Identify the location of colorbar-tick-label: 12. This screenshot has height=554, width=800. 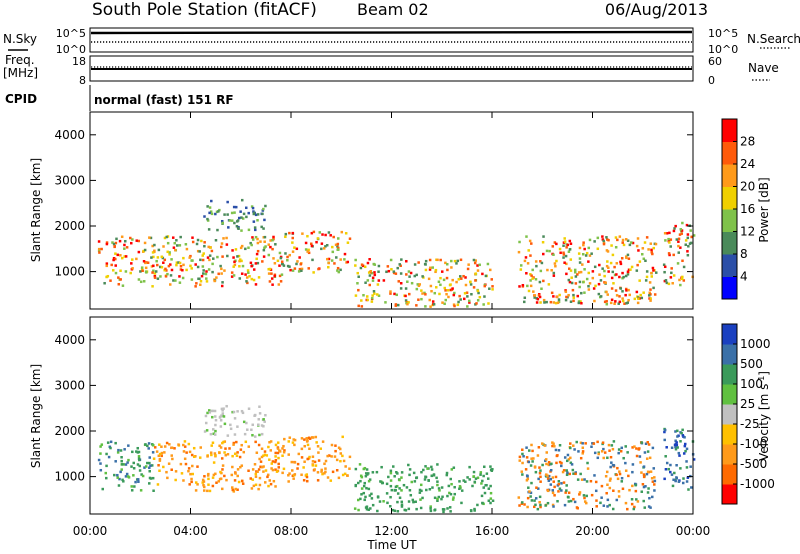
(747, 232).